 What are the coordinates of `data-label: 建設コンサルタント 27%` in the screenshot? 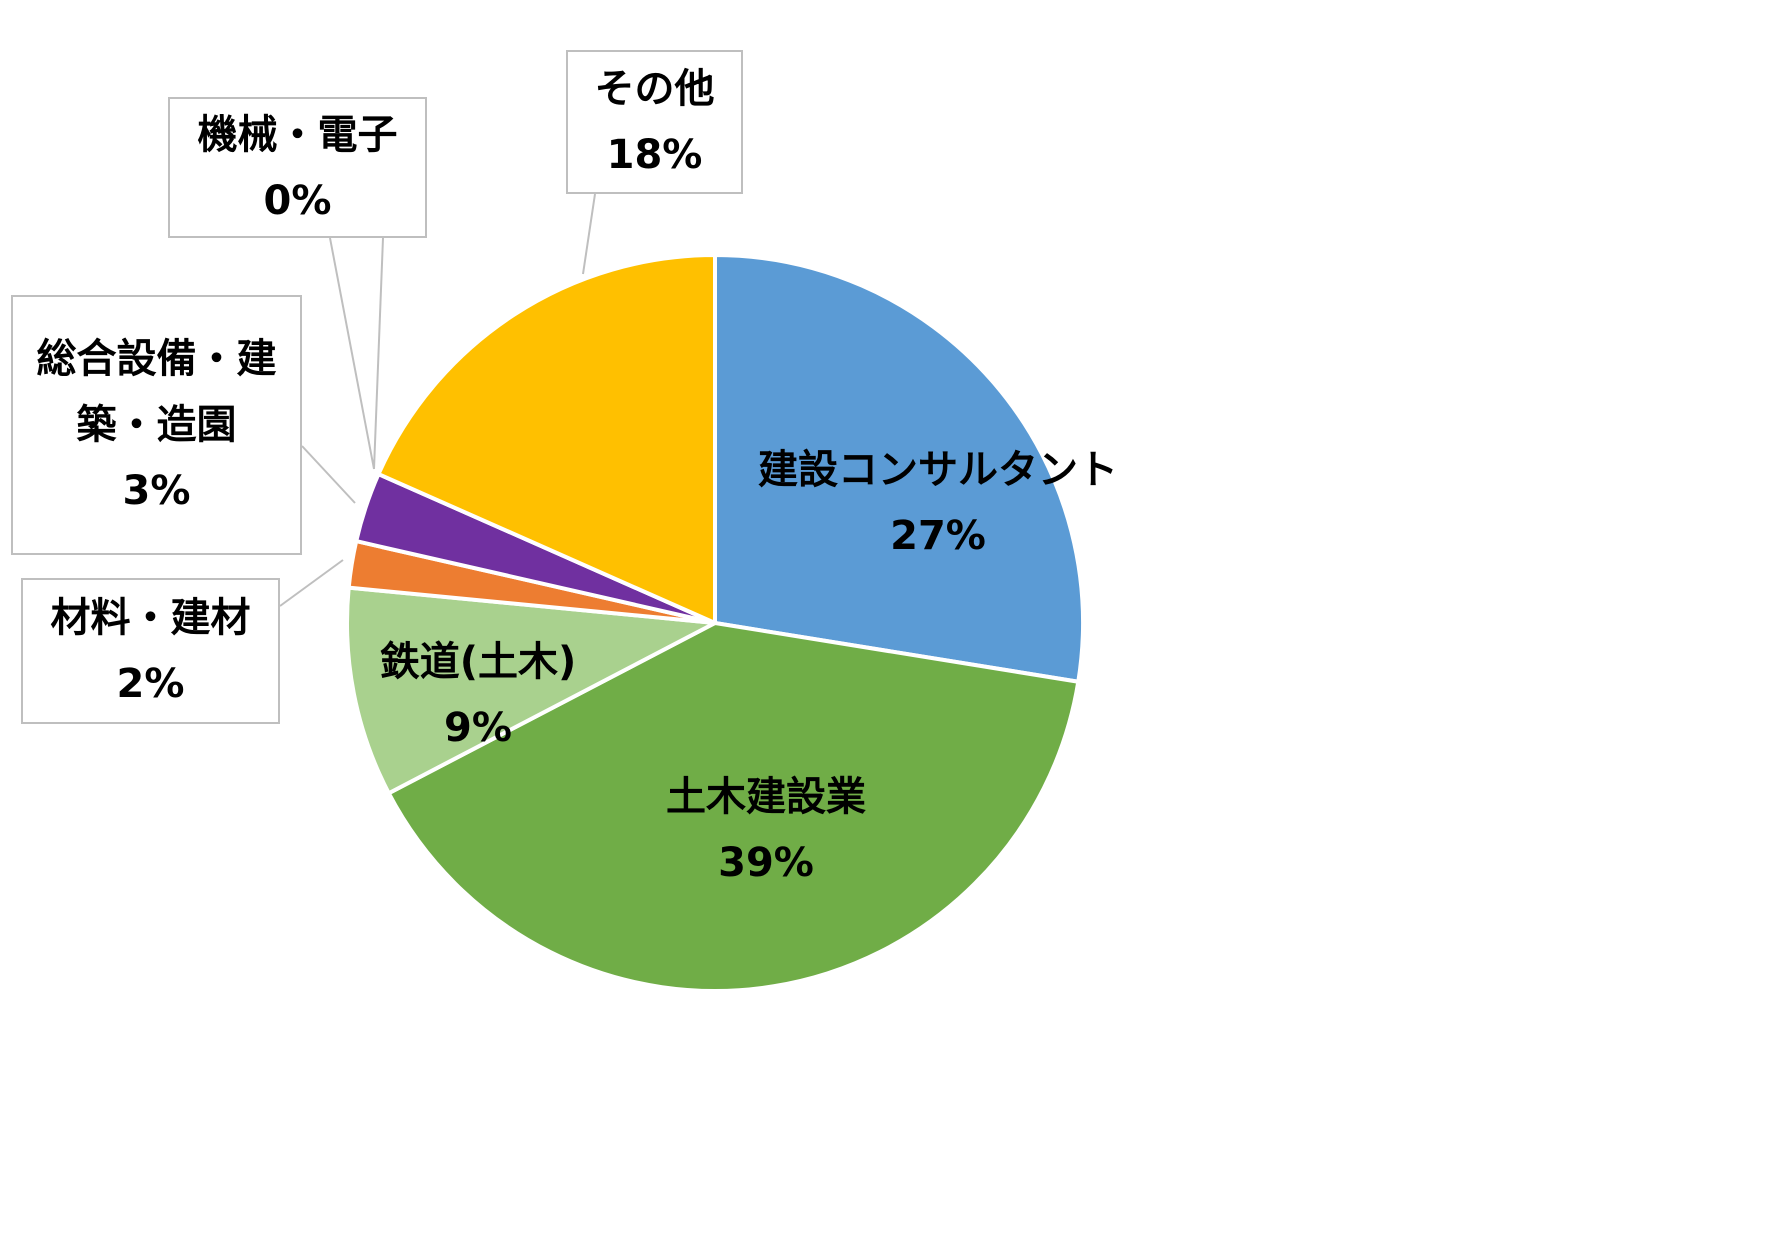 It's located at (938, 503).